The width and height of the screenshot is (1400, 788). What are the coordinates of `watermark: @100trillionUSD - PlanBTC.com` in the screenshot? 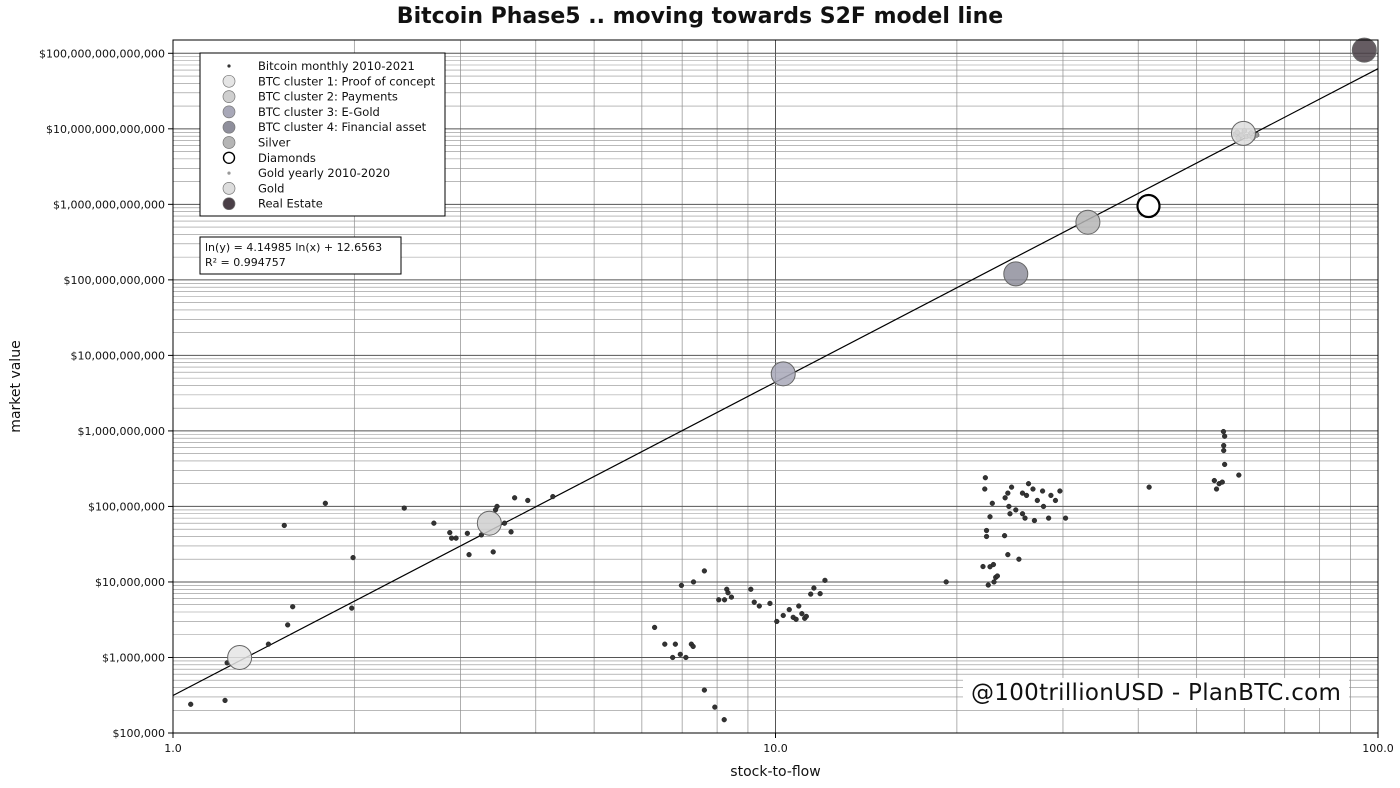 It's located at (1156, 693).